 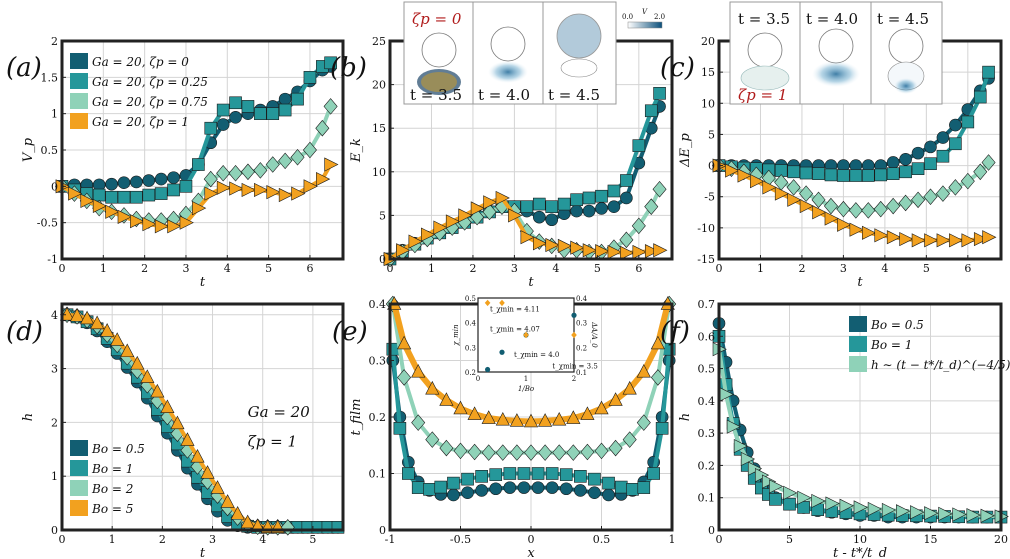 What do you see at coordinates (356, 417) in the screenshot?
I see `y-axis-label: t_film` at bounding box center [356, 417].